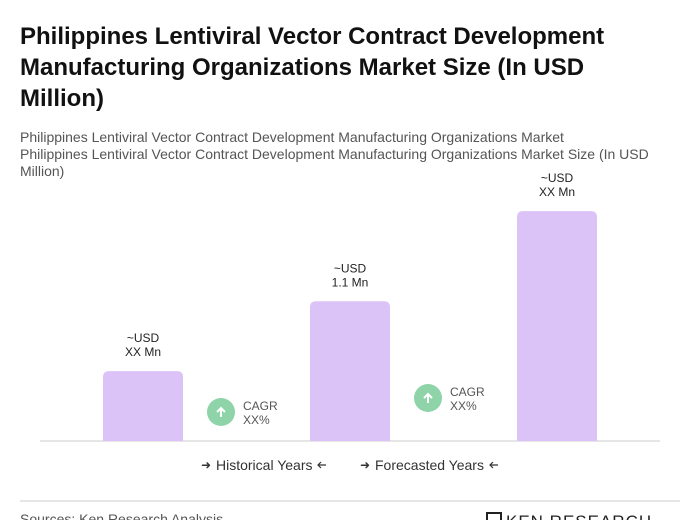 The image size is (700, 520). Describe the element at coordinates (494, 516) in the screenshot. I see `logo-mark` at that location.